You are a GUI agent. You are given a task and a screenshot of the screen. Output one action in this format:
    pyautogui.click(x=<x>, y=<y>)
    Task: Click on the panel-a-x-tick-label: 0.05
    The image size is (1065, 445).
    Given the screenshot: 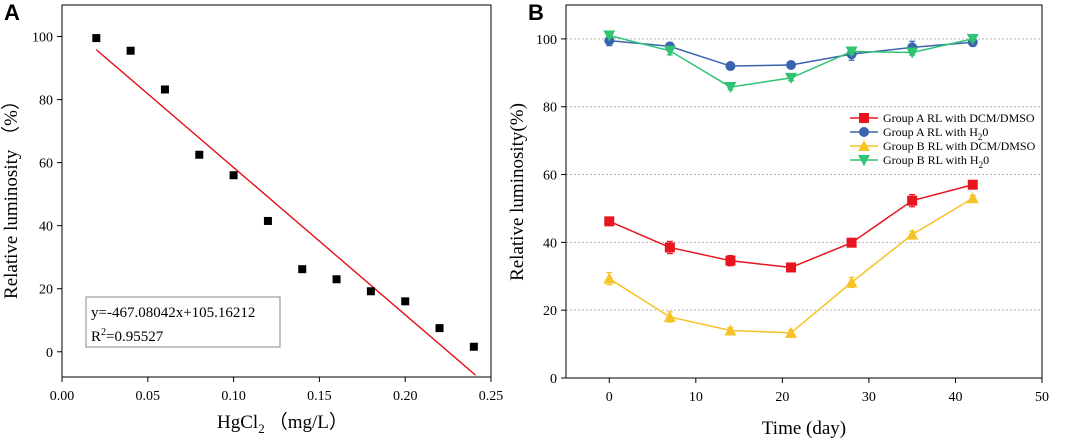 What is the action you would take?
    pyautogui.click(x=148, y=396)
    